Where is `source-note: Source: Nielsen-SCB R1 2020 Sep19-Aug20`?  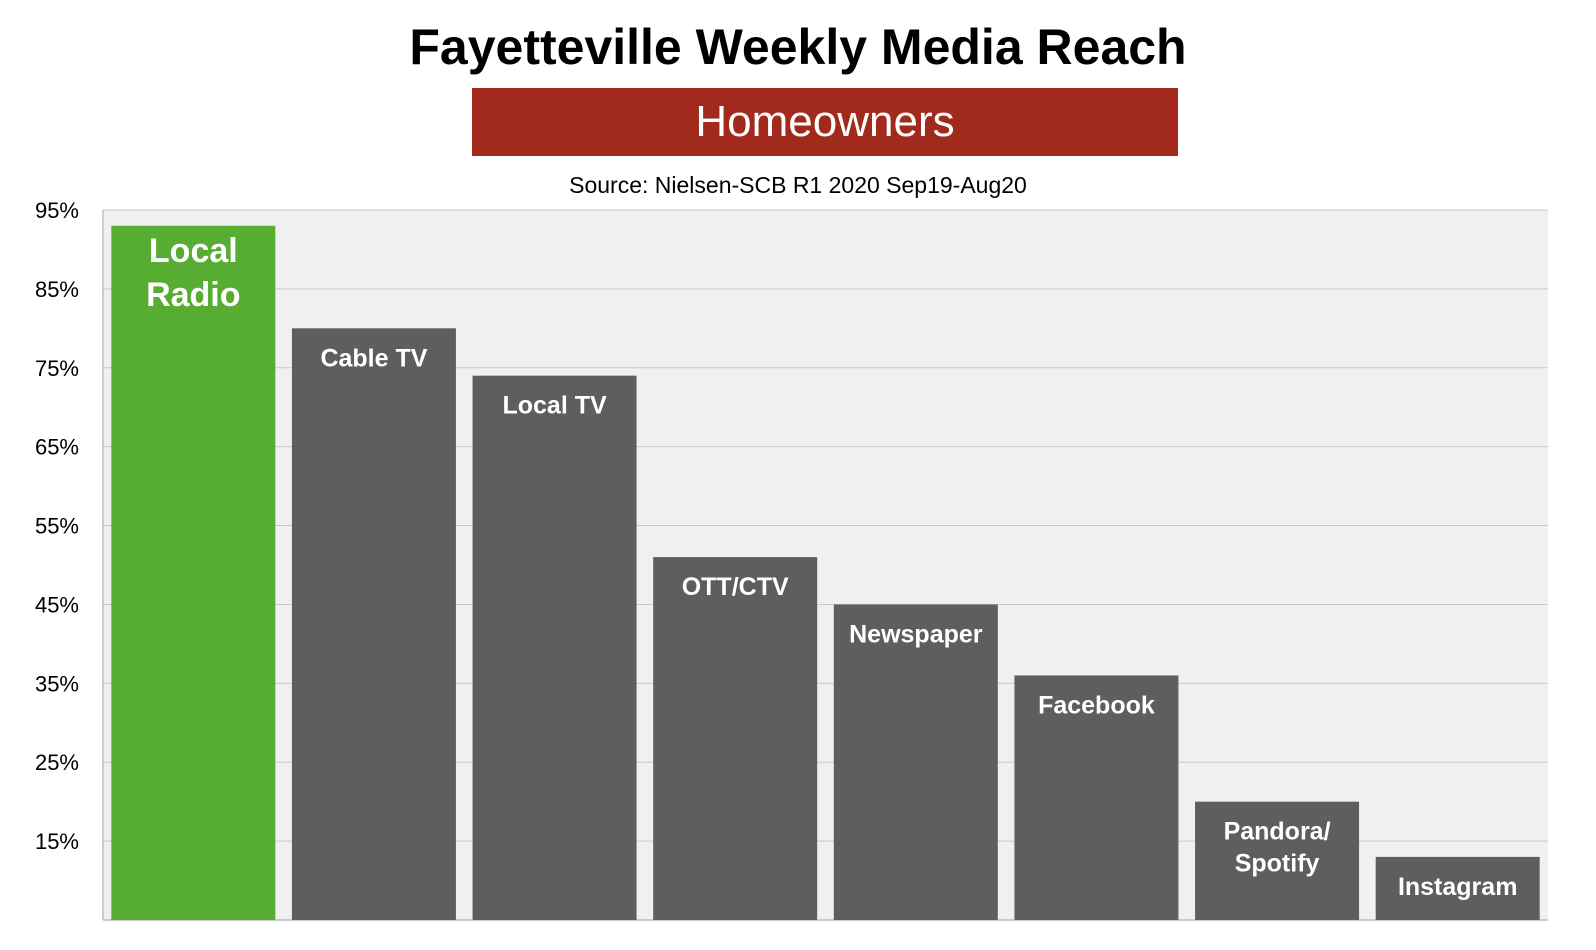
source-note: Source: Nielsen-SCB R1 2020 Sep19-Aug20 is located at coordinates (798, 185).